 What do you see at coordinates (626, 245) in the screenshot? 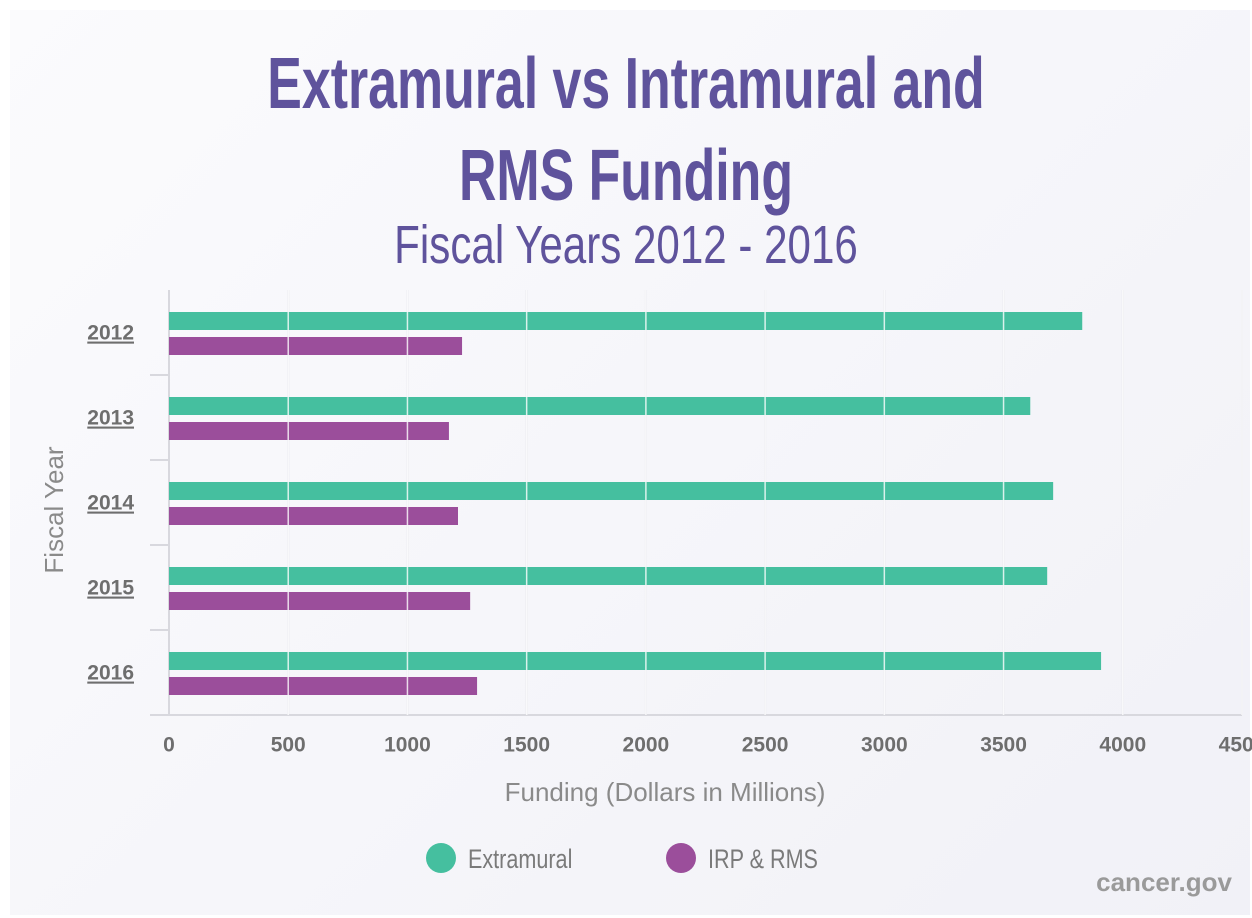
I see `chart-subtitle: Fiscal Years 2012 - 2016` at bounding box center [626, 245].